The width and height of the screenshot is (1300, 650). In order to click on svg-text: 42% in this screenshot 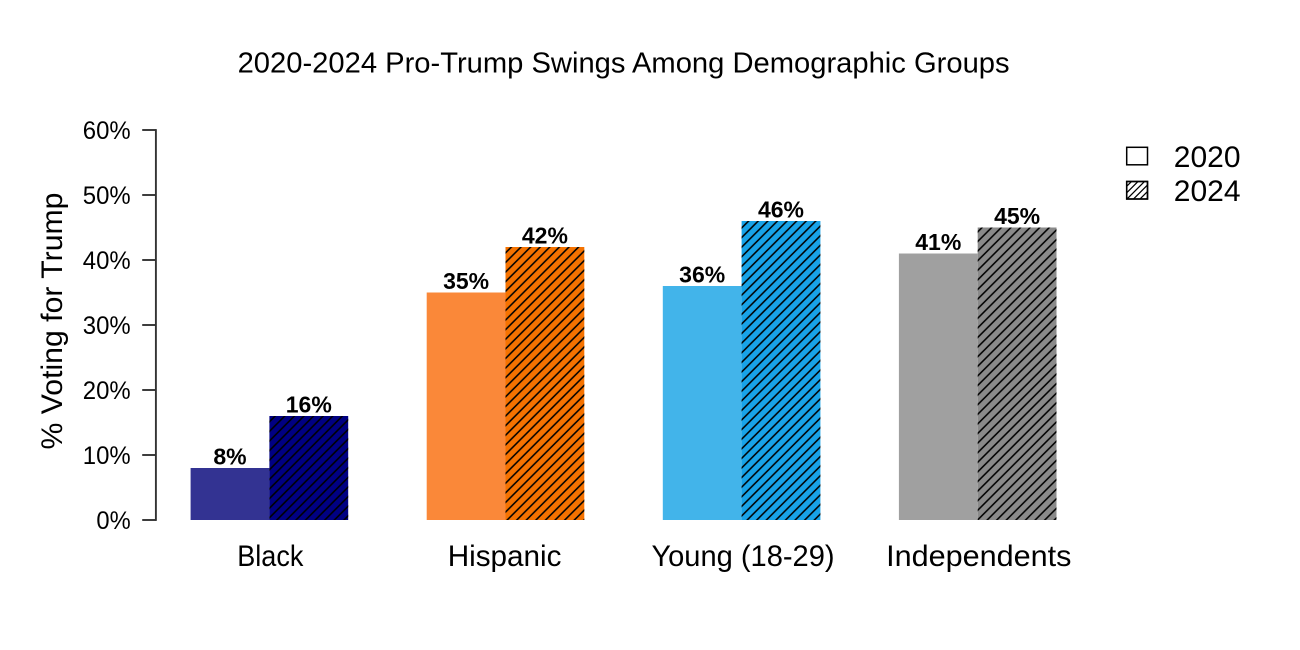, I will do `click(545, 235)`.